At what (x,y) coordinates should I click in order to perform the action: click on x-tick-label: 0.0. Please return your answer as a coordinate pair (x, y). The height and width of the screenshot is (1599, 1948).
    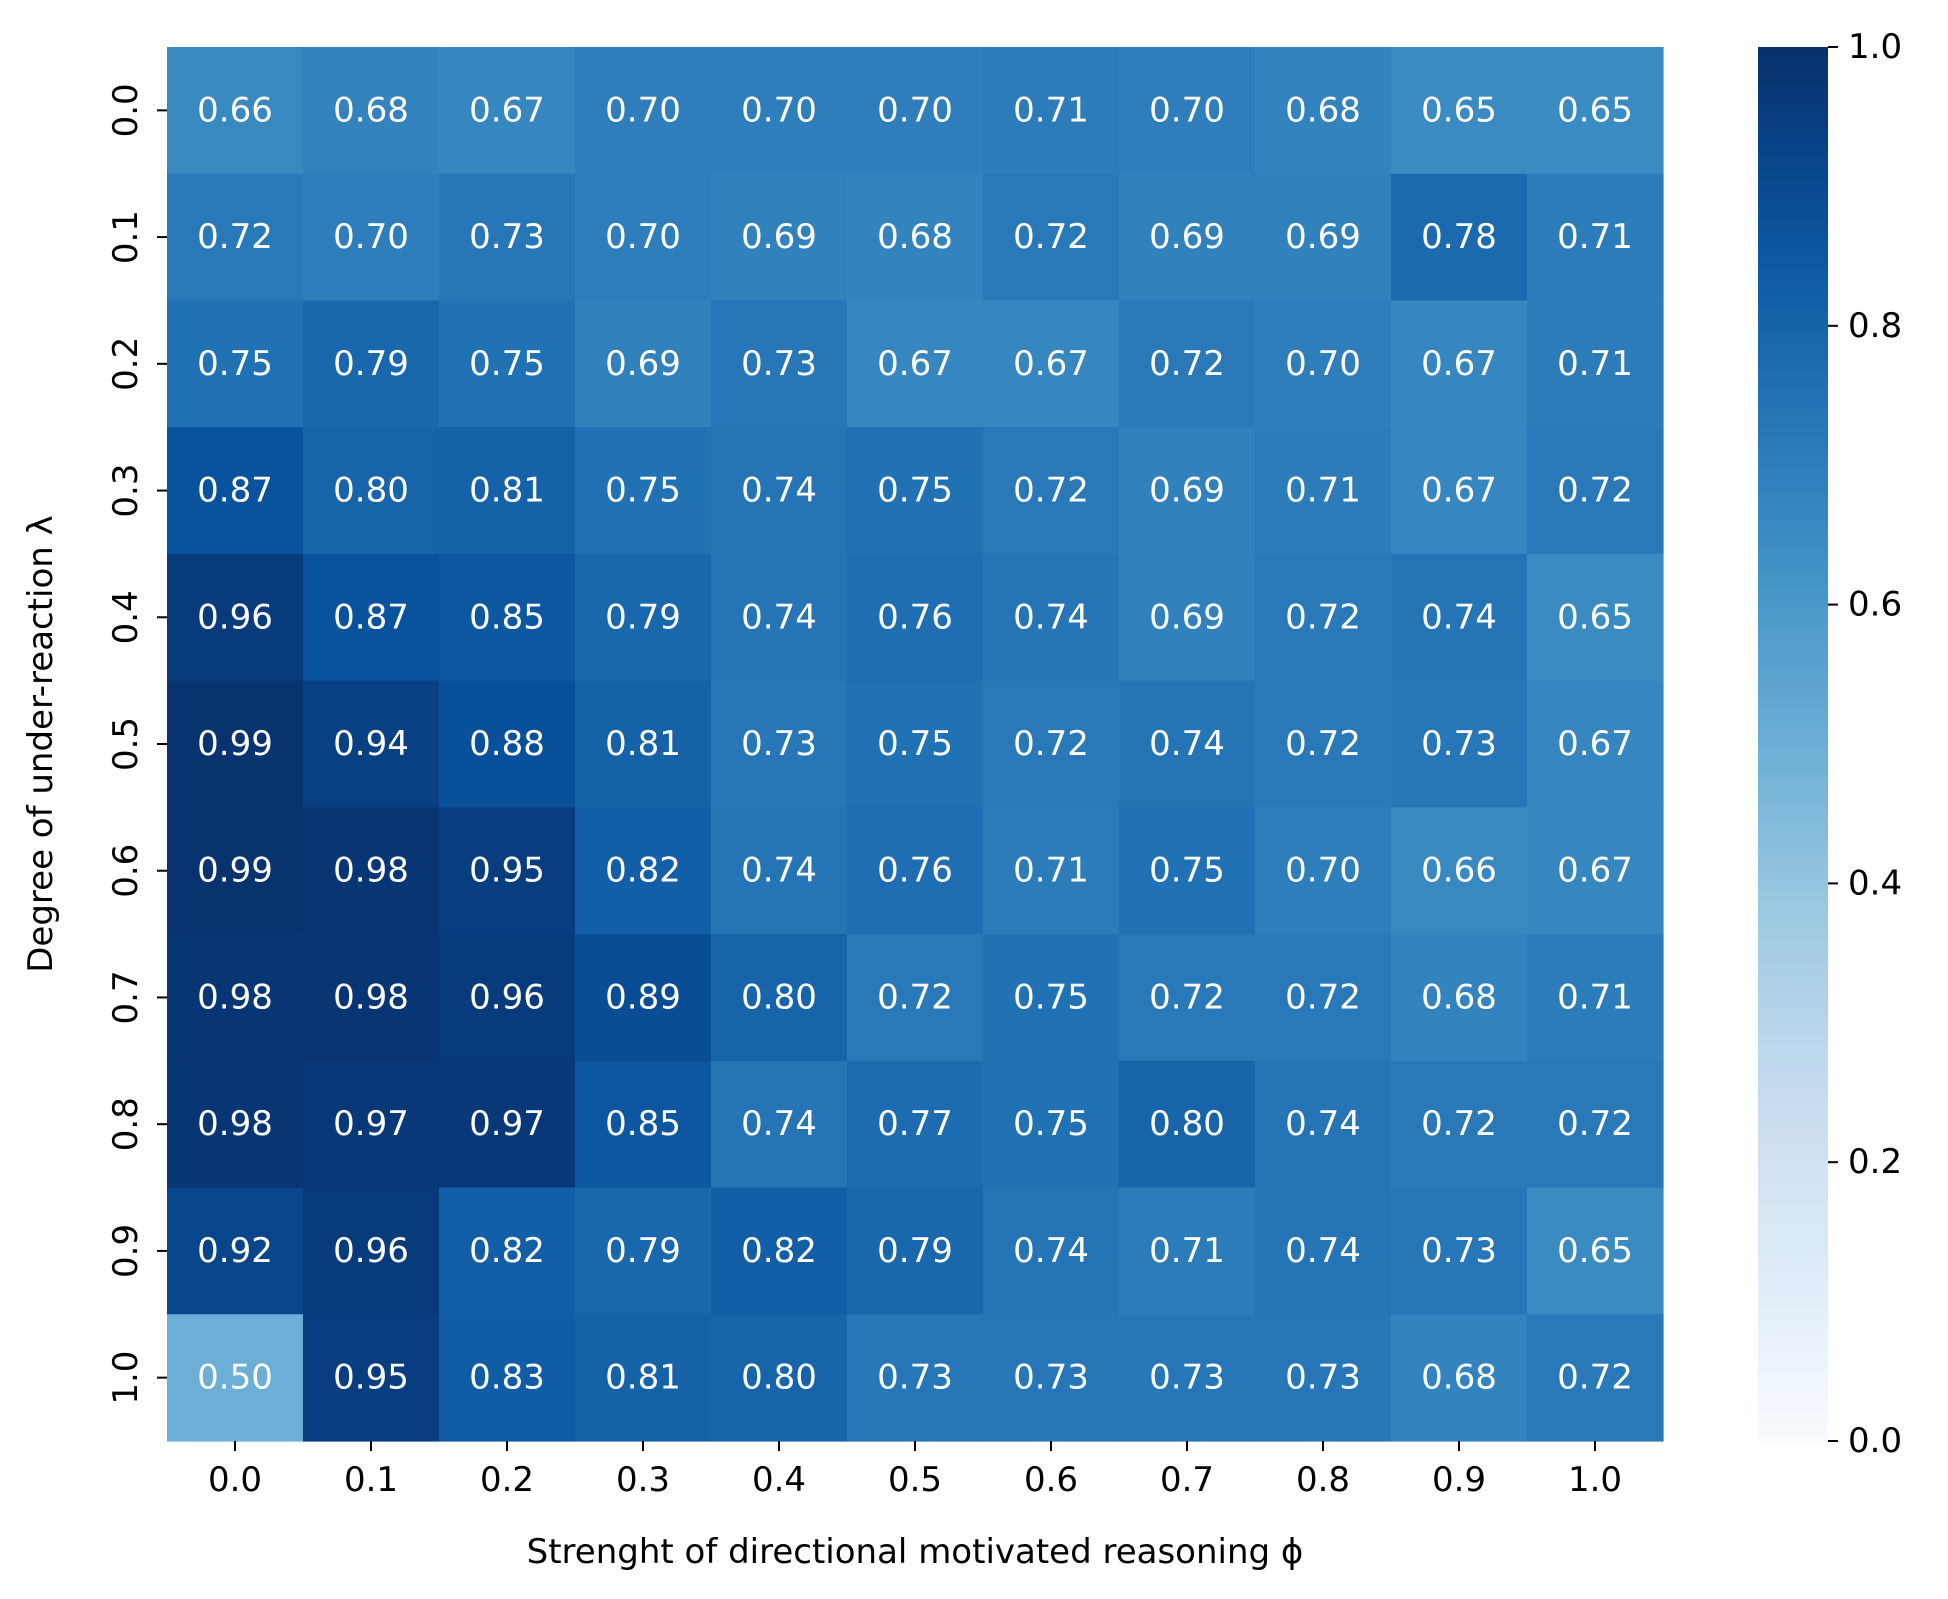
    Looking at the image, I should click on (235, 1480).